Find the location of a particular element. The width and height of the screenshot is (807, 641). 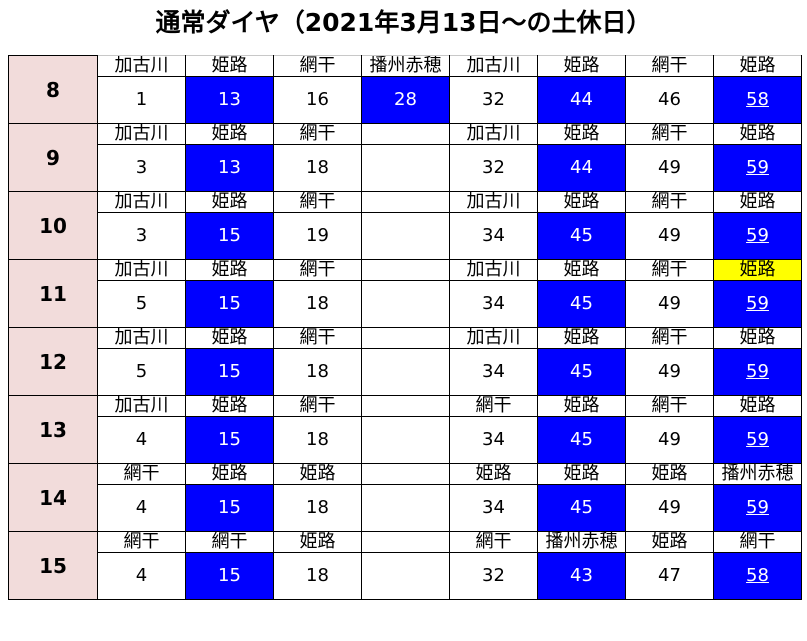

minute-value: 16 is located at coordinates (317, 99).